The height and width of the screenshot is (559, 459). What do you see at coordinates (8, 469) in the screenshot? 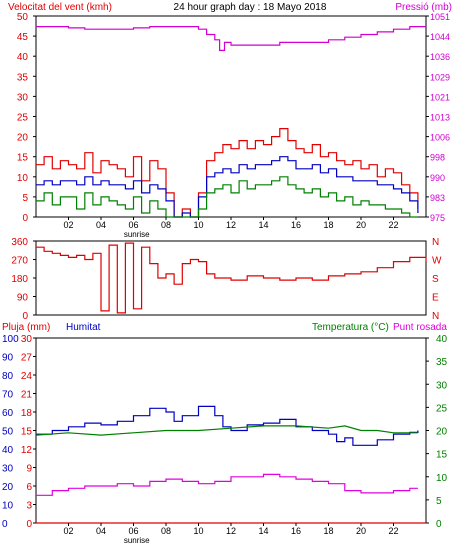
I see `humidity-y-tick-label: 30` at bounding box center [8, 469].